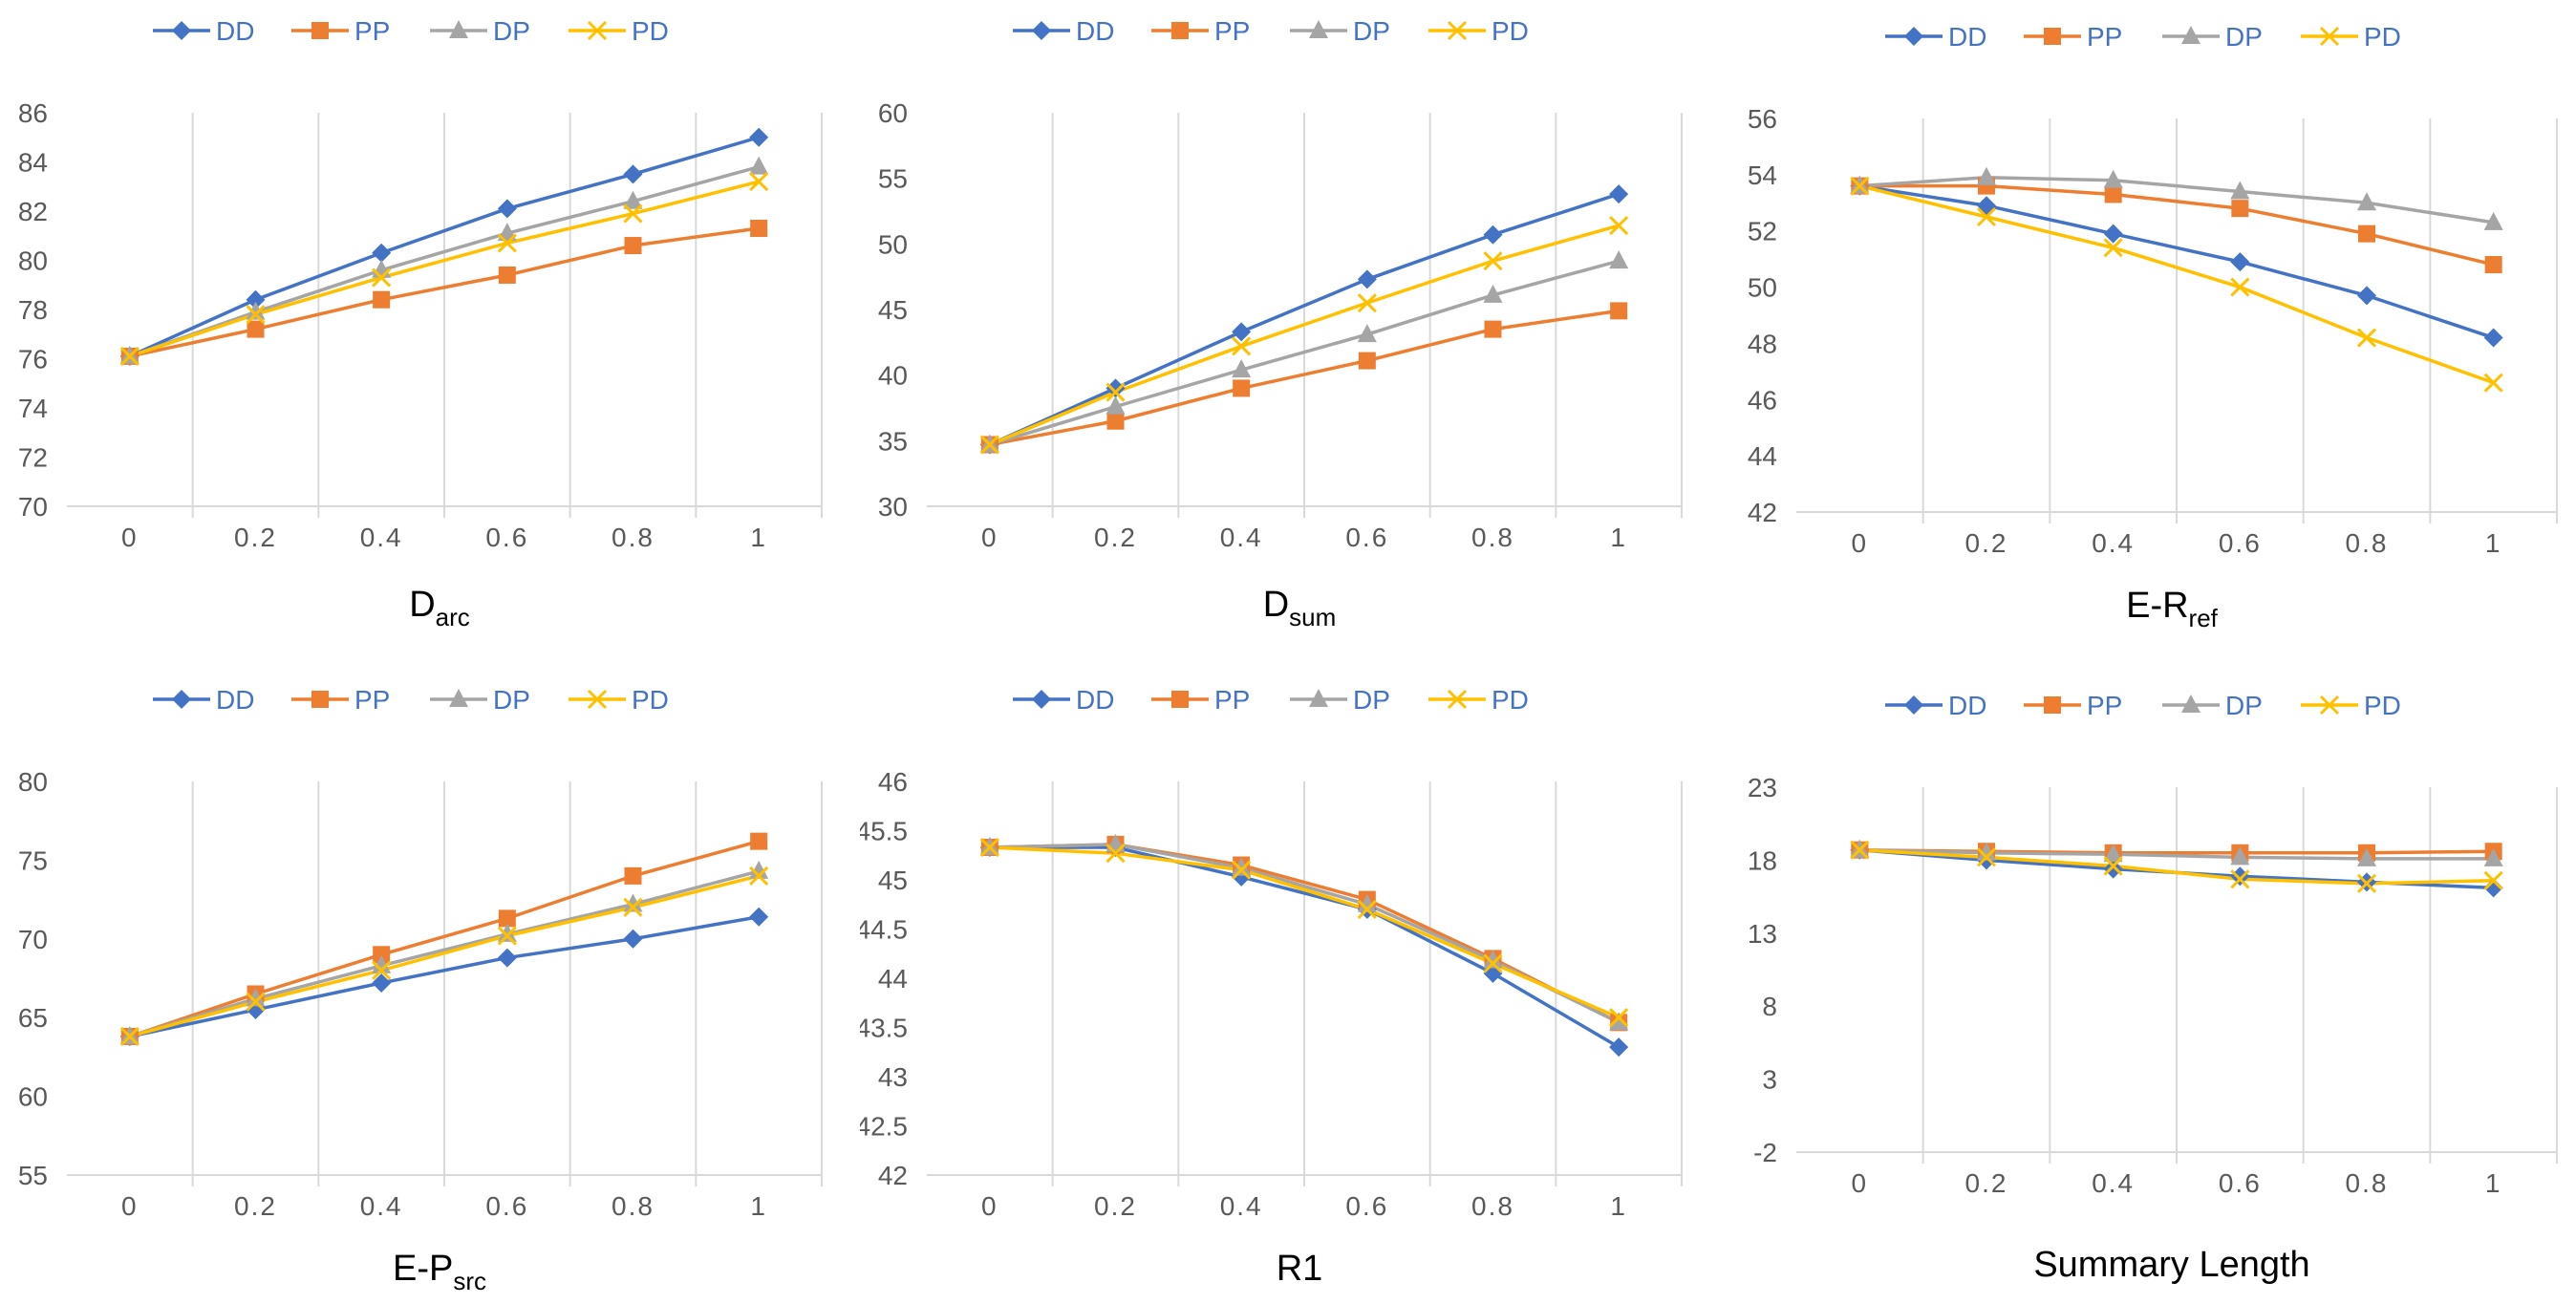  Describe the element at coordinates (893, 113) in the screenshot. I see `y-tick-label: 60` at that location.